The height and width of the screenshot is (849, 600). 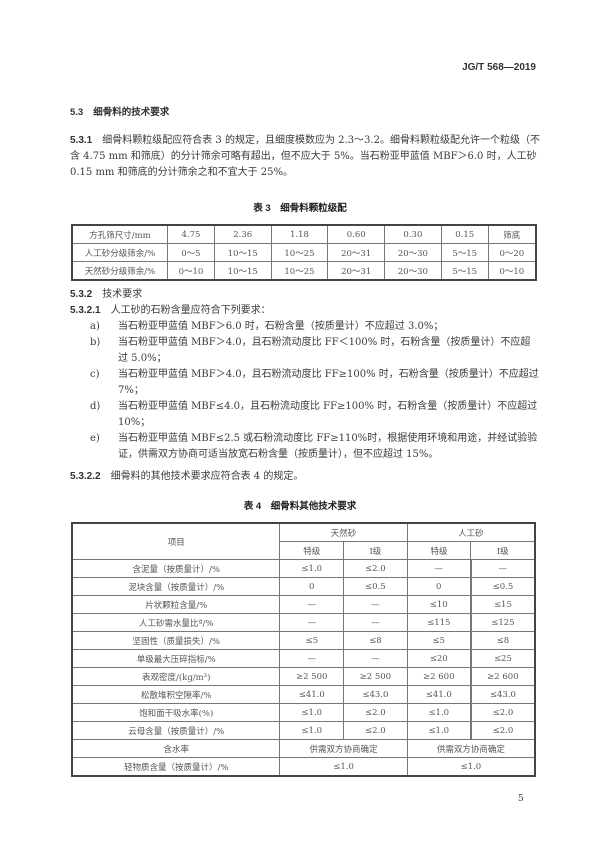 I want to click on table-cell: 含水率, so click(x=176, y=748).